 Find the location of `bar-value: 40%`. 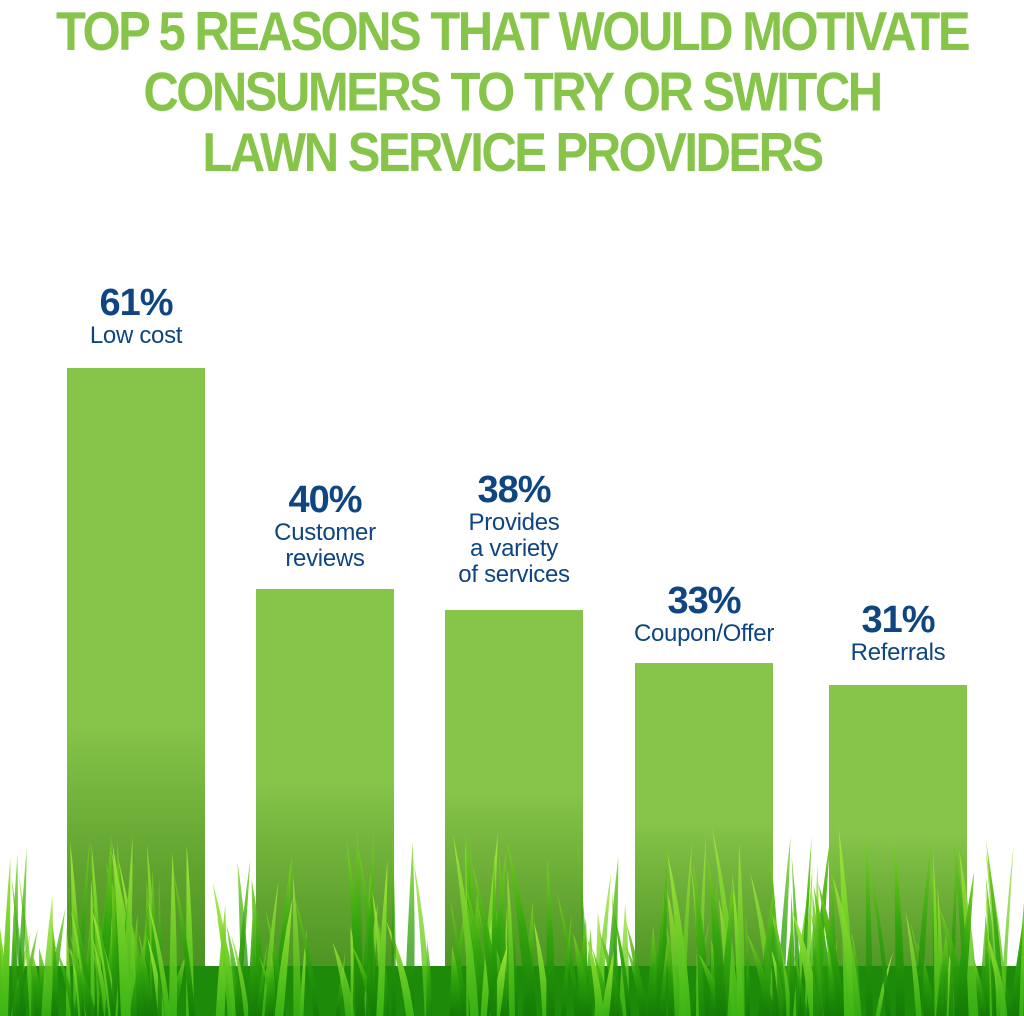

bar-value: 40% is located at coordinates (325, 500).